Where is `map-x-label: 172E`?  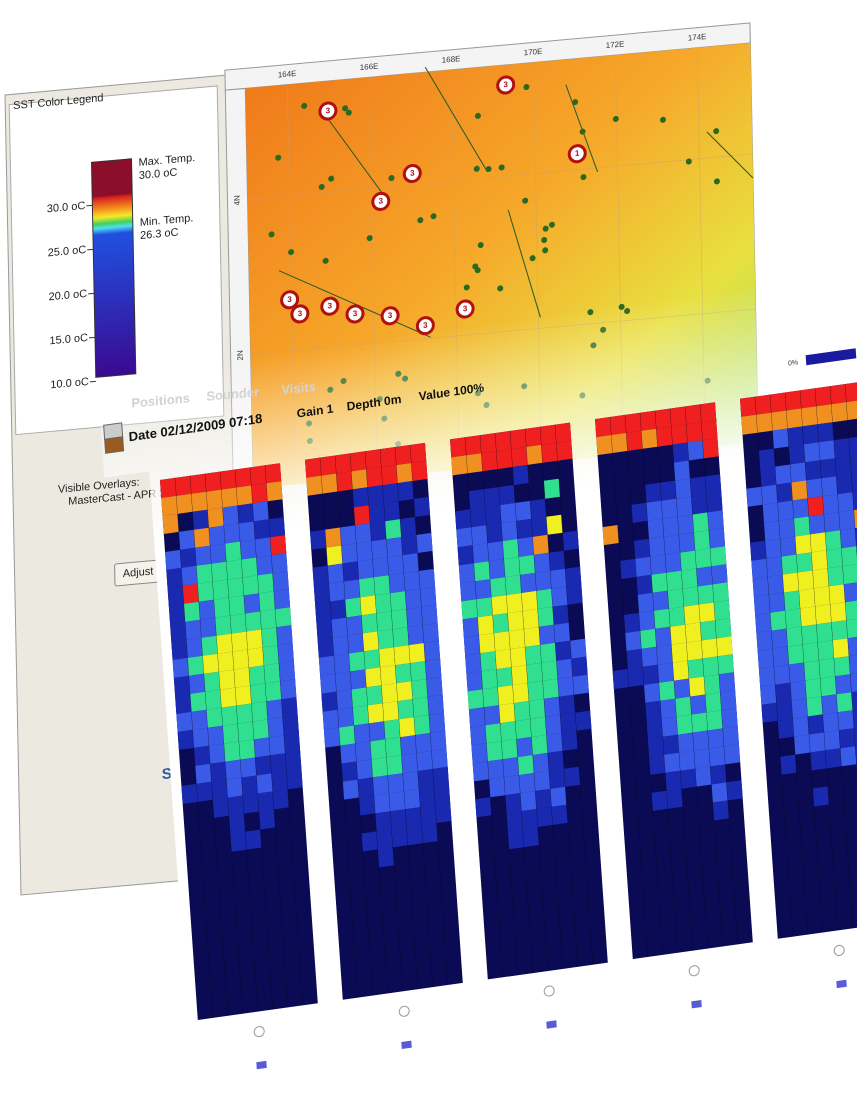 map-x-label: 172E is located at coordinates (615, 44).